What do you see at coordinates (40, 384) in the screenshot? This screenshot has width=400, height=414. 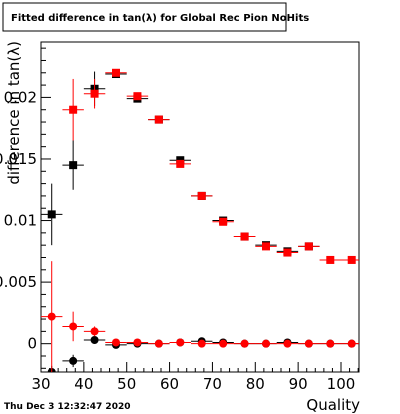 I see `x-tick-label: 30` at bounding box center [40, 384].